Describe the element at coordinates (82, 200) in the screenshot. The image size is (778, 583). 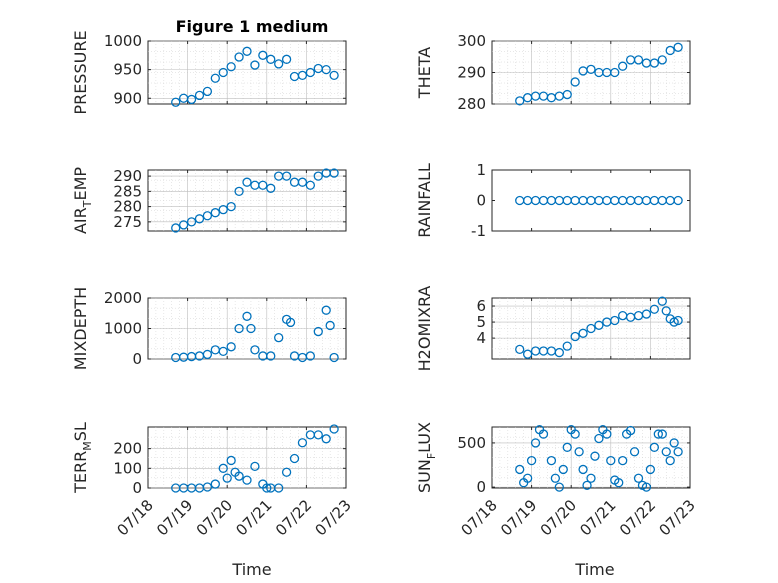
I see `y-axis-label: AIRTEMP` at that location.